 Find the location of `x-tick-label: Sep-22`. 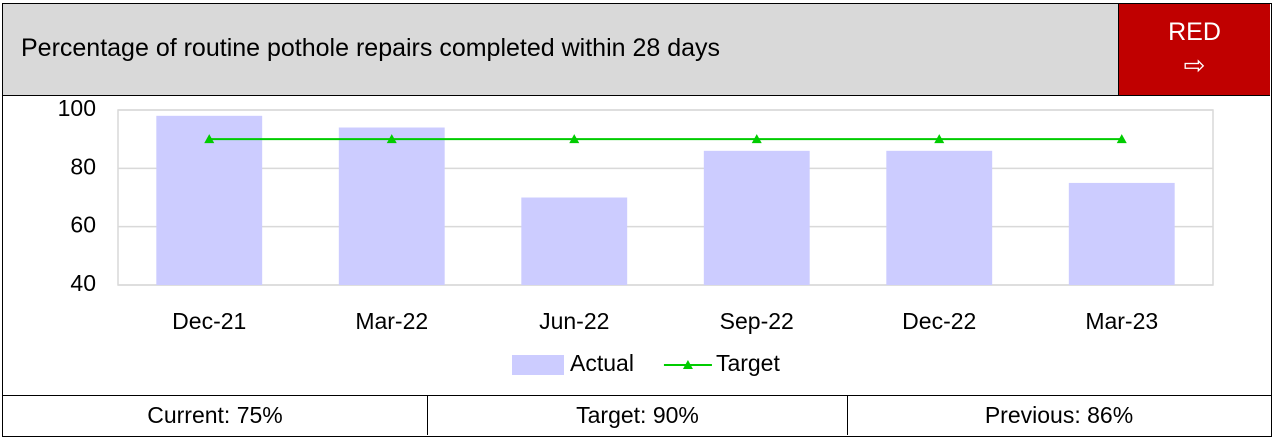

x-tick-label: Sep-22 is located at coordinates (757, 321).